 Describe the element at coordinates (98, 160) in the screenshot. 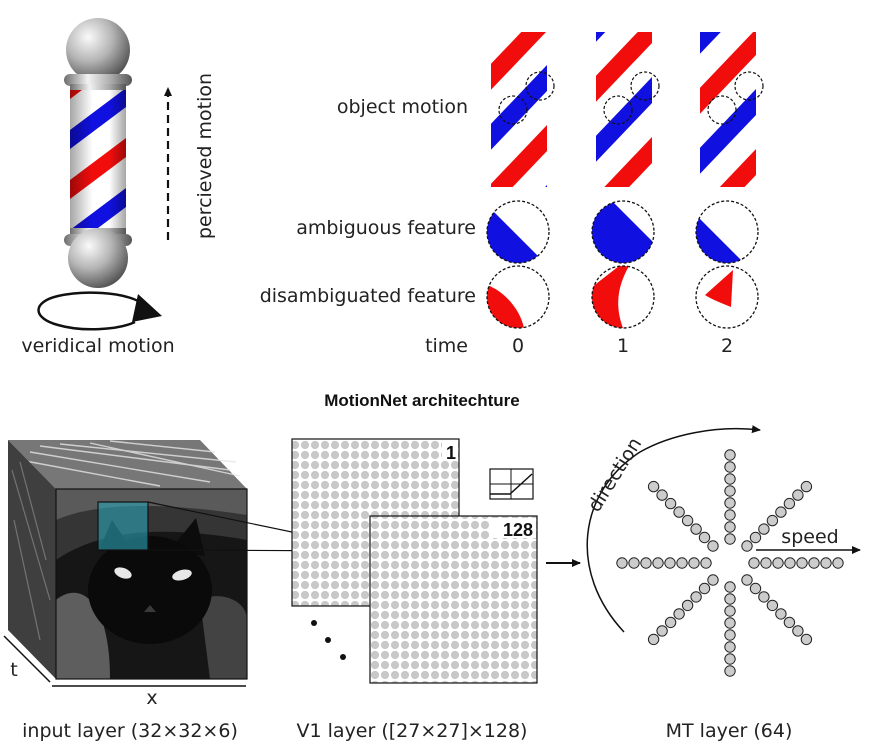

I see `pole-stripes` at that location.